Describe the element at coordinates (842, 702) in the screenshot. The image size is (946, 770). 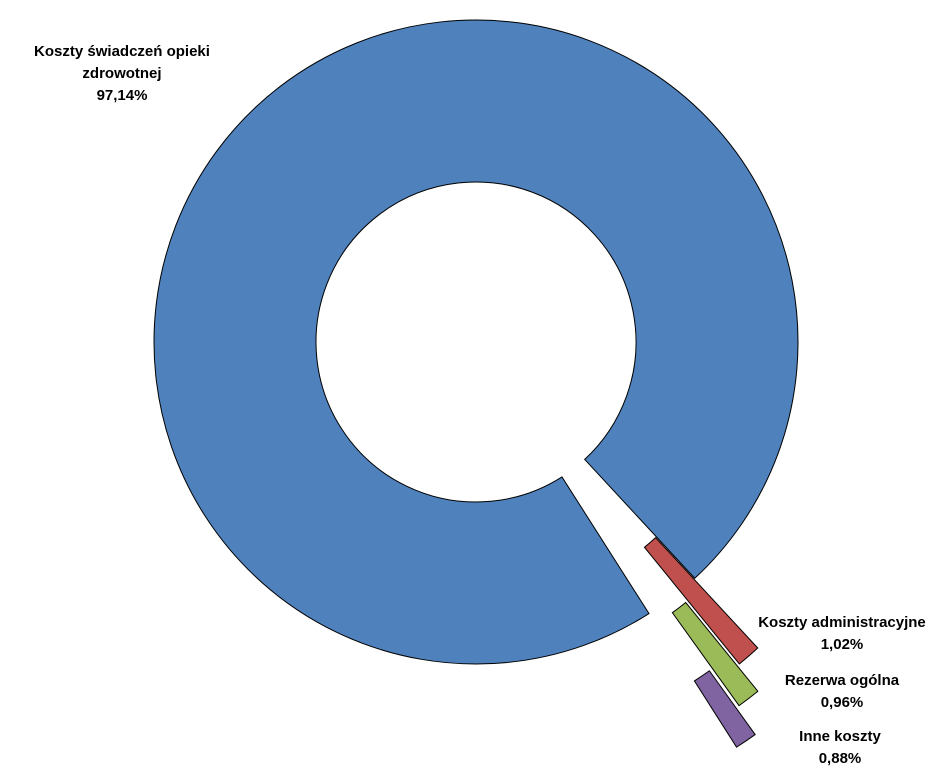
I see `label-rezerwa-ogolna-value: 0,96%` at that location.